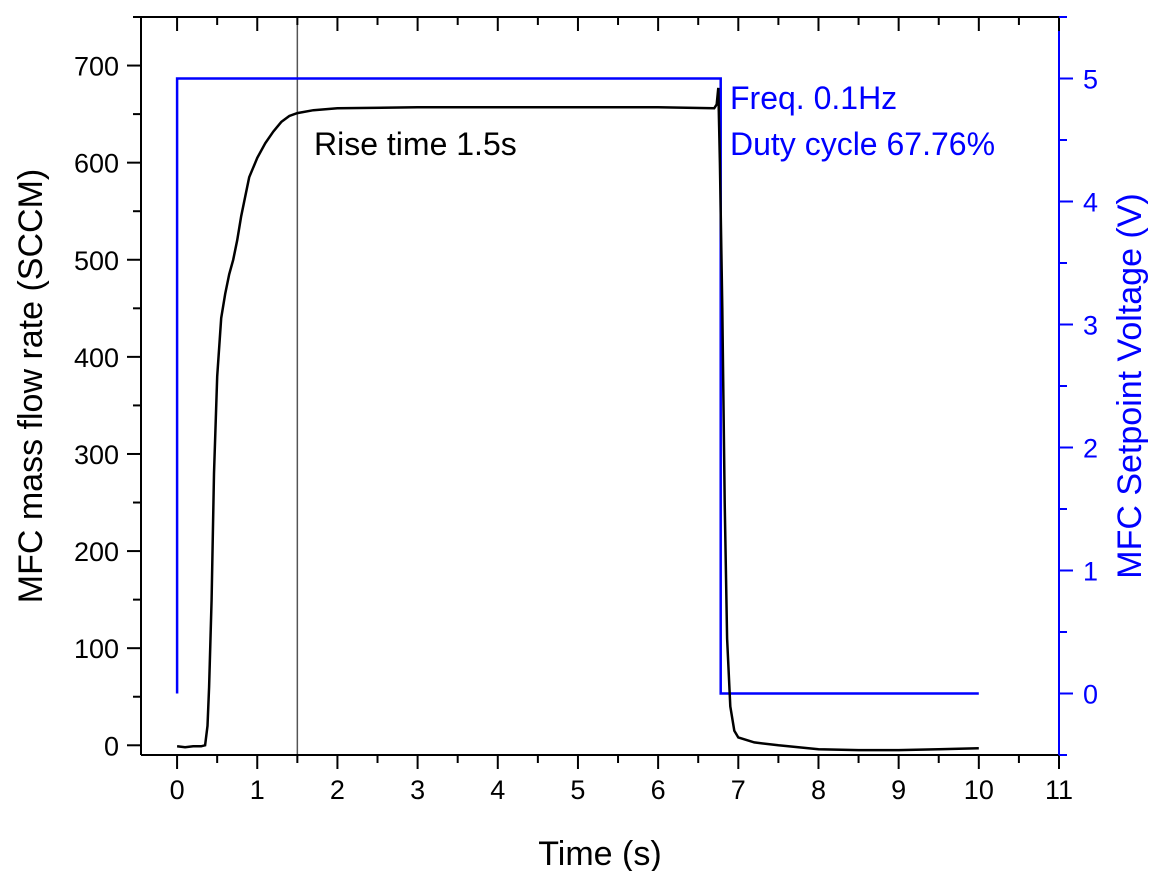 The height and width of the screenshot is (871, 1152). What do you see at coordinates (813, 98) in the screenshot?
I see `freq-label: Freq. 0.1Hz` at bounding box center [813, 98].